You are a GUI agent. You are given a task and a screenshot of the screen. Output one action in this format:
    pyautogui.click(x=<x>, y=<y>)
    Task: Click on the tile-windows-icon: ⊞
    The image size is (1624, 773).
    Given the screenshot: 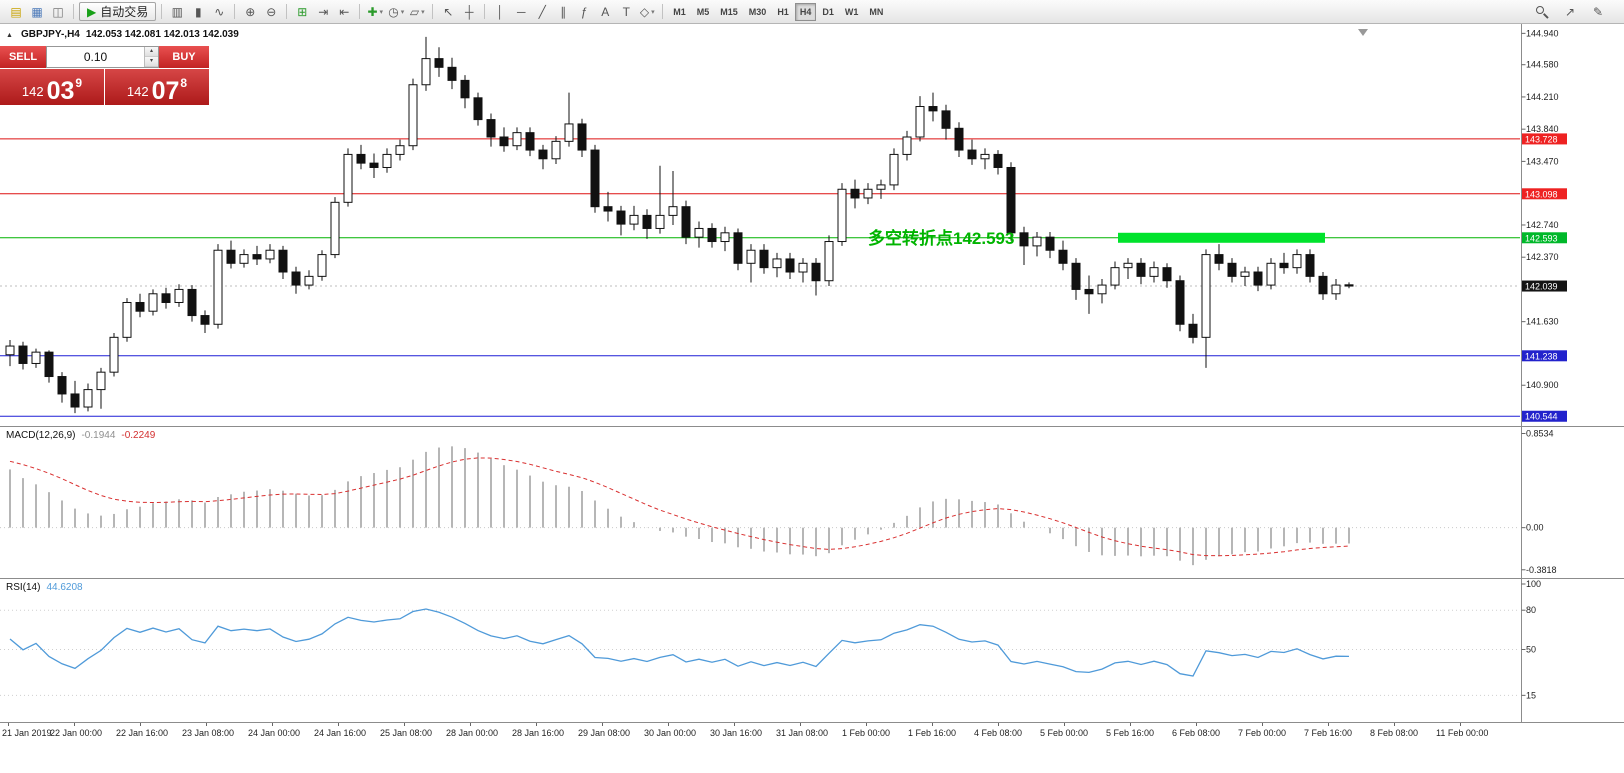 What is the action you would take?
    pyautogui.click(x=302, y=11)
    